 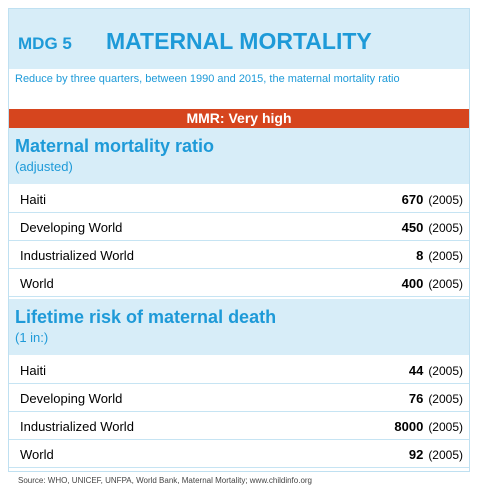 What do you see at coordinates (146, 317) in the screenshot?
I see `section-title: Lifetime risk of maternal death` at bounding box center [146, 317].